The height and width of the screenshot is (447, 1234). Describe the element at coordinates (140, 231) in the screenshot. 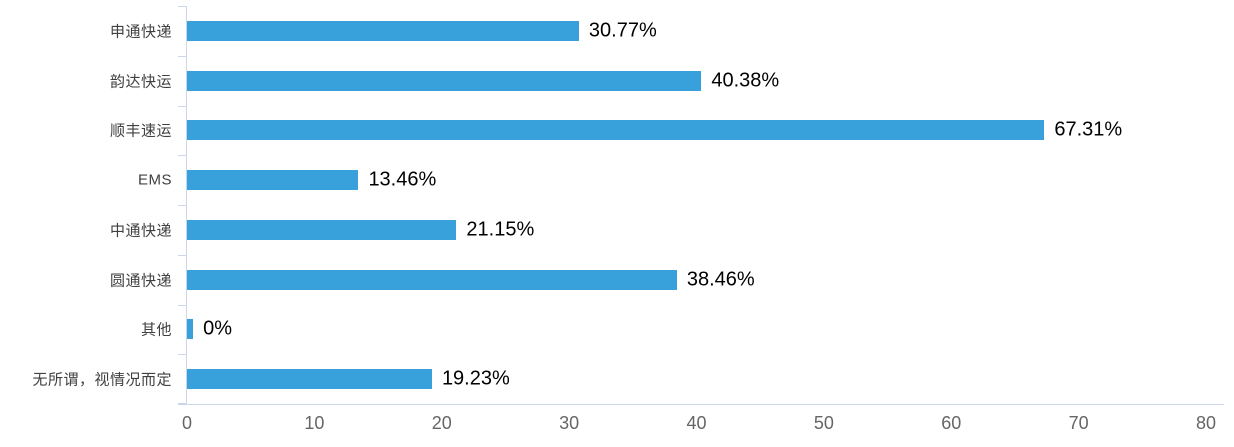

I see `category-label: 中通快递` at that location.